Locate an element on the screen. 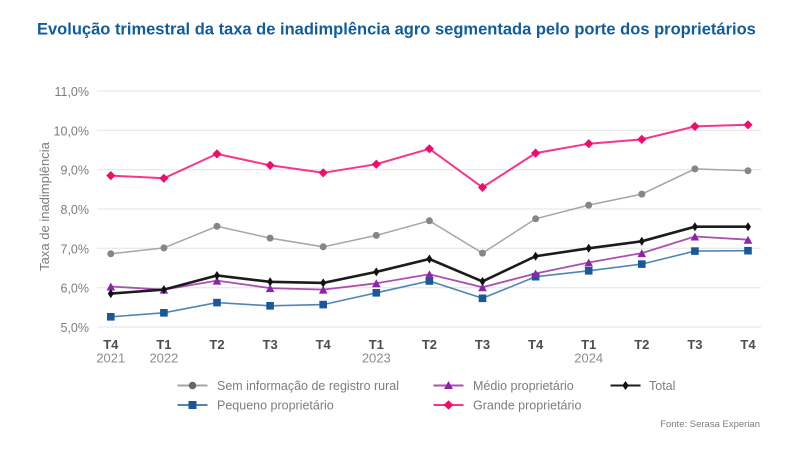 The height and width of the screenshot is (452, 803). svg-text: 2023 is located at coordinates (376, 358).